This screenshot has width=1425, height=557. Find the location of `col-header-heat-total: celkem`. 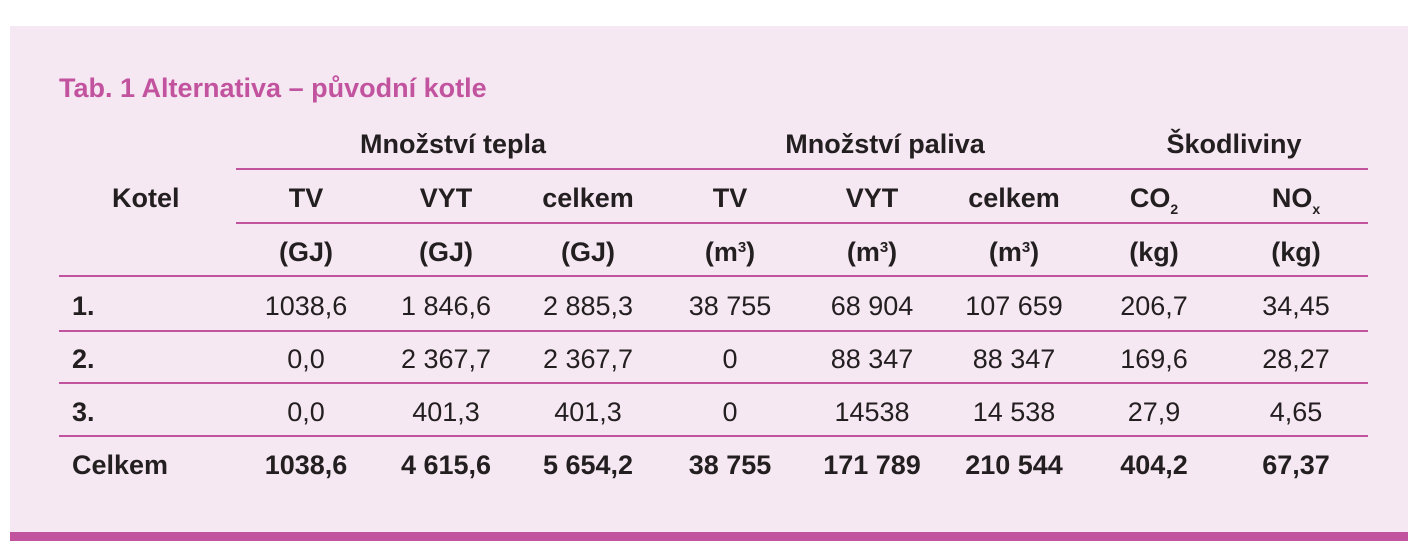

col-header-heat-total: celkem is located at coordinates (588, 198).